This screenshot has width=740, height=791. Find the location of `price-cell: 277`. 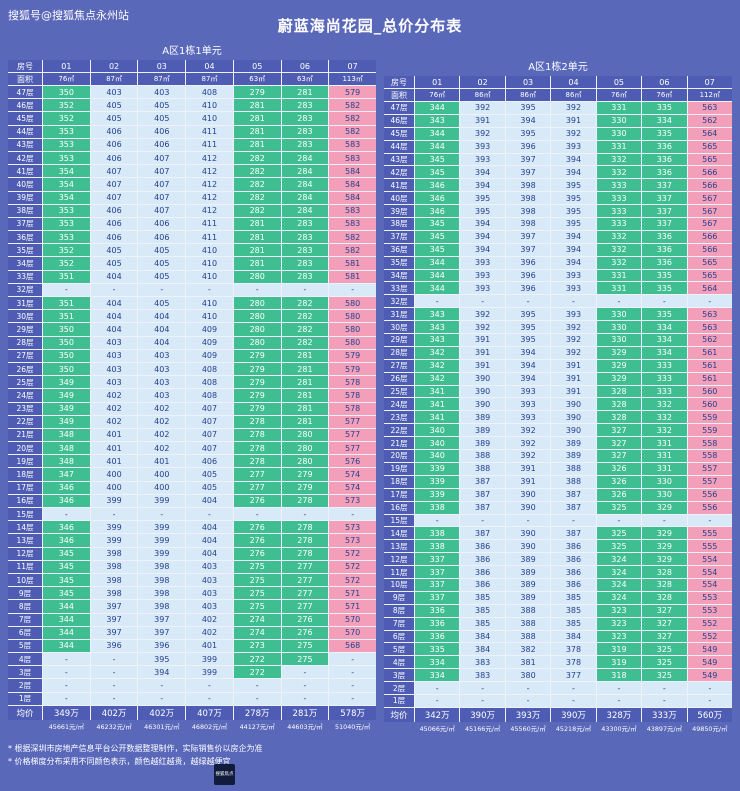

price-cell: 277 is located at coordinates (305, 593).